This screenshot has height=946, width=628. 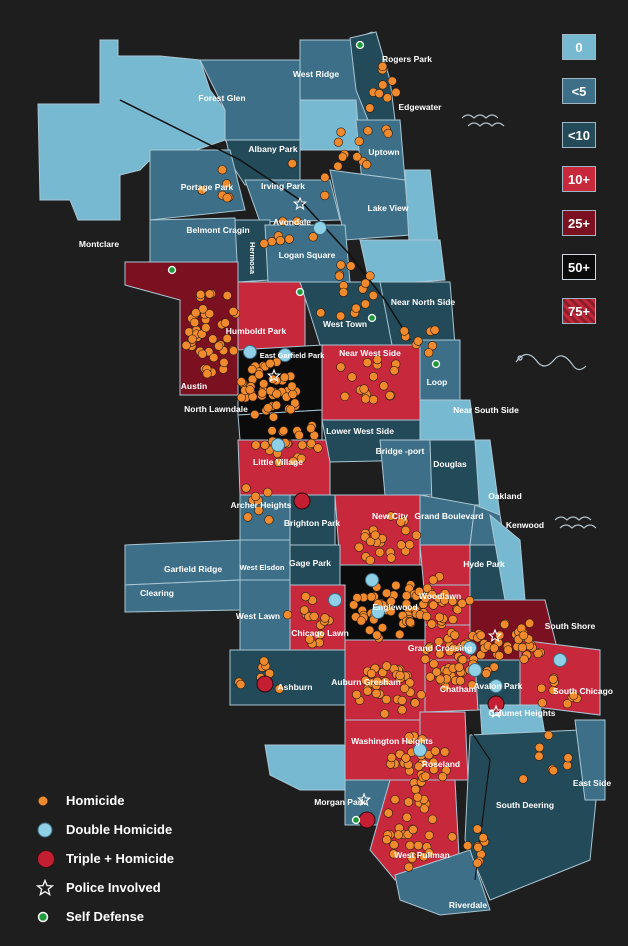 I want to click on label-auburn-gresham: Auburn Gresham, so click(x=366, y=682).